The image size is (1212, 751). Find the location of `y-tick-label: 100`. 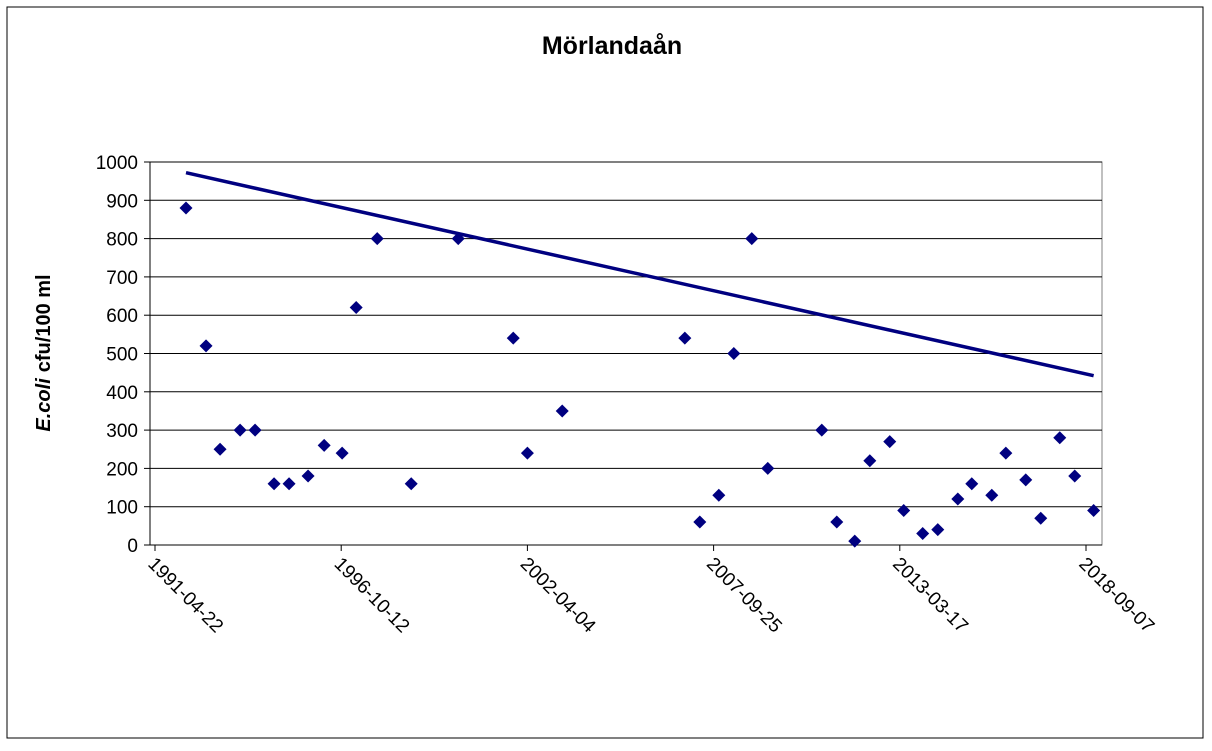

y-tick-label: 100 is located at coordinates (122, 508).